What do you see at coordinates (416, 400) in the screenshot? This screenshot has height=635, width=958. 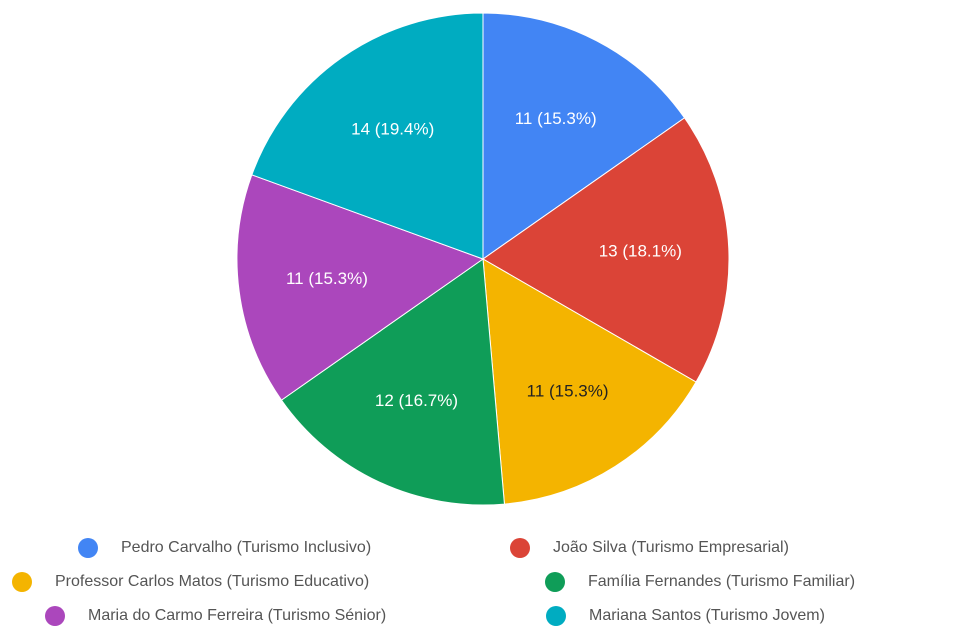 I see `slice-label: 12 (16.7%)` at bounding box center [416, 400].